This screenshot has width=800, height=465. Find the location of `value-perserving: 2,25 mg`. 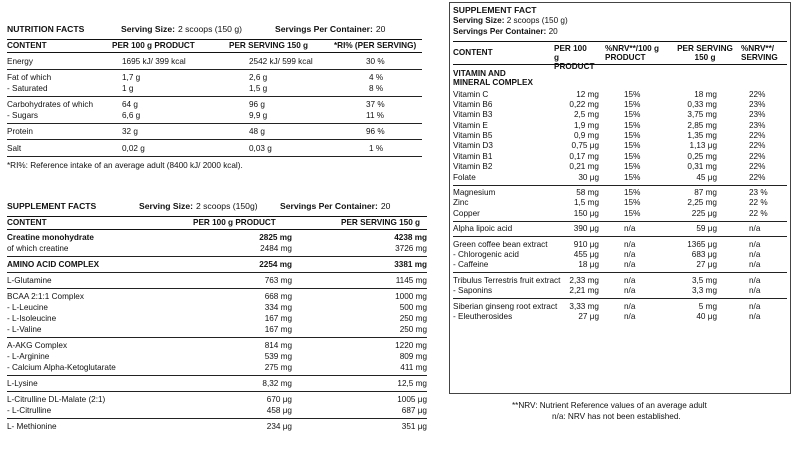

value-perserving: 2,25 mg is located at coordinates (702, 203).